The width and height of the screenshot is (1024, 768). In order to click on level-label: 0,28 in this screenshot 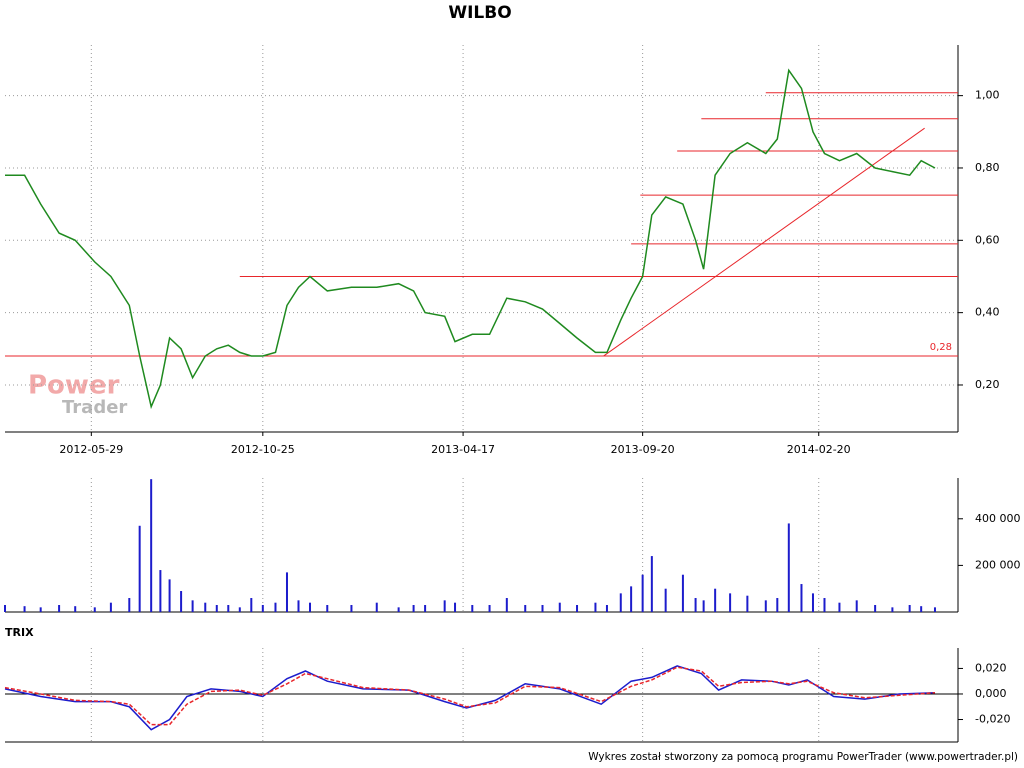, I will do `click(941, 347)`.